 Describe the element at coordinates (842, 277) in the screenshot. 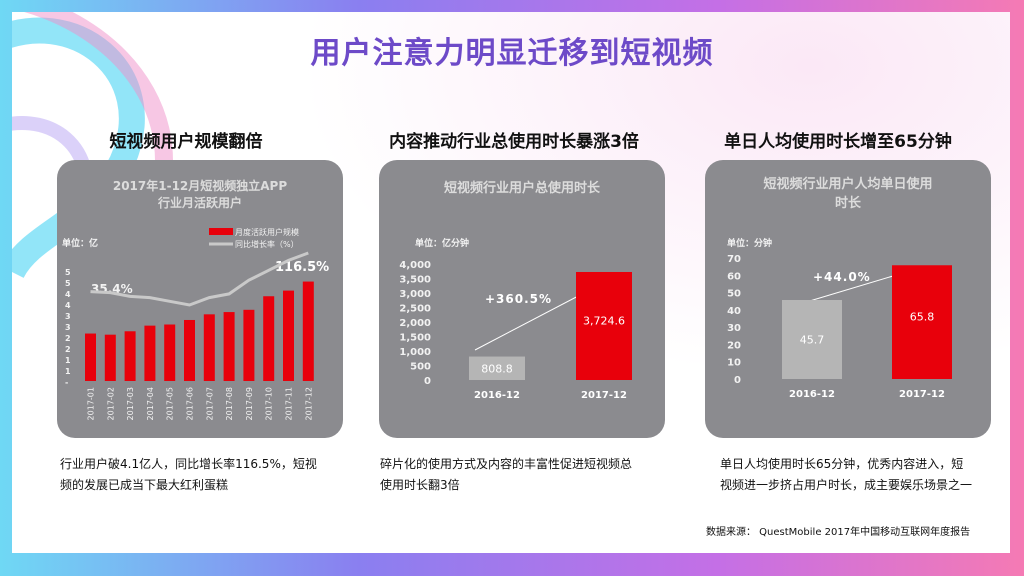

I see `chart3-growth-label: +44.0%` at that location.